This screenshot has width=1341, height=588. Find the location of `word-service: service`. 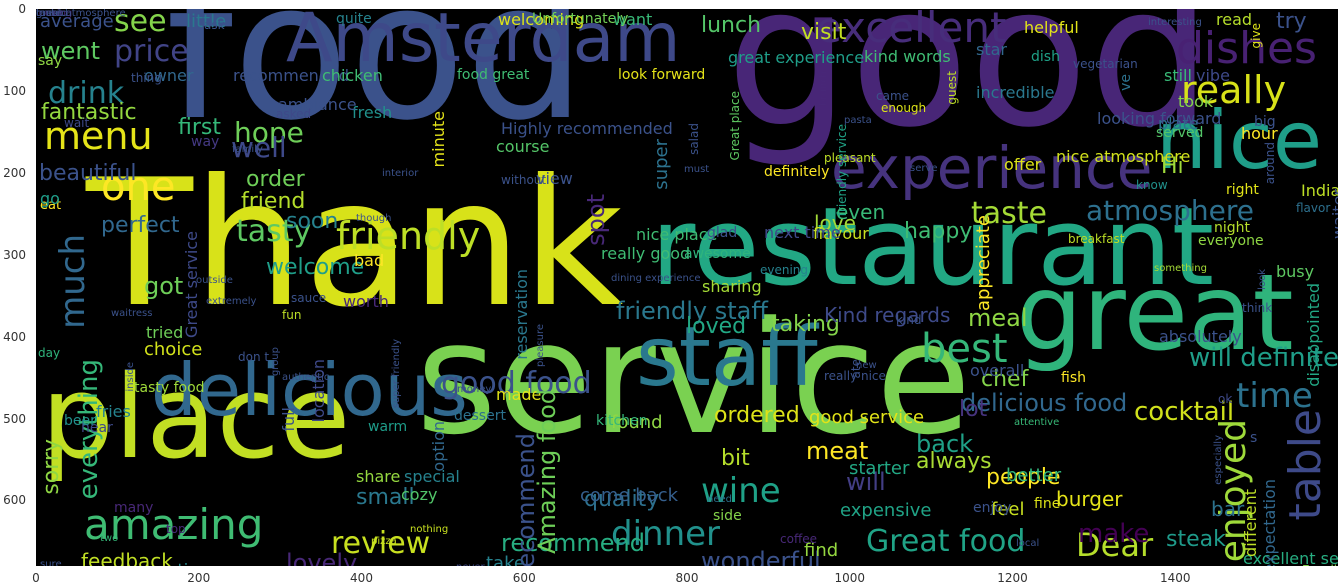

word-service: service is located at coordinates (694, 378).